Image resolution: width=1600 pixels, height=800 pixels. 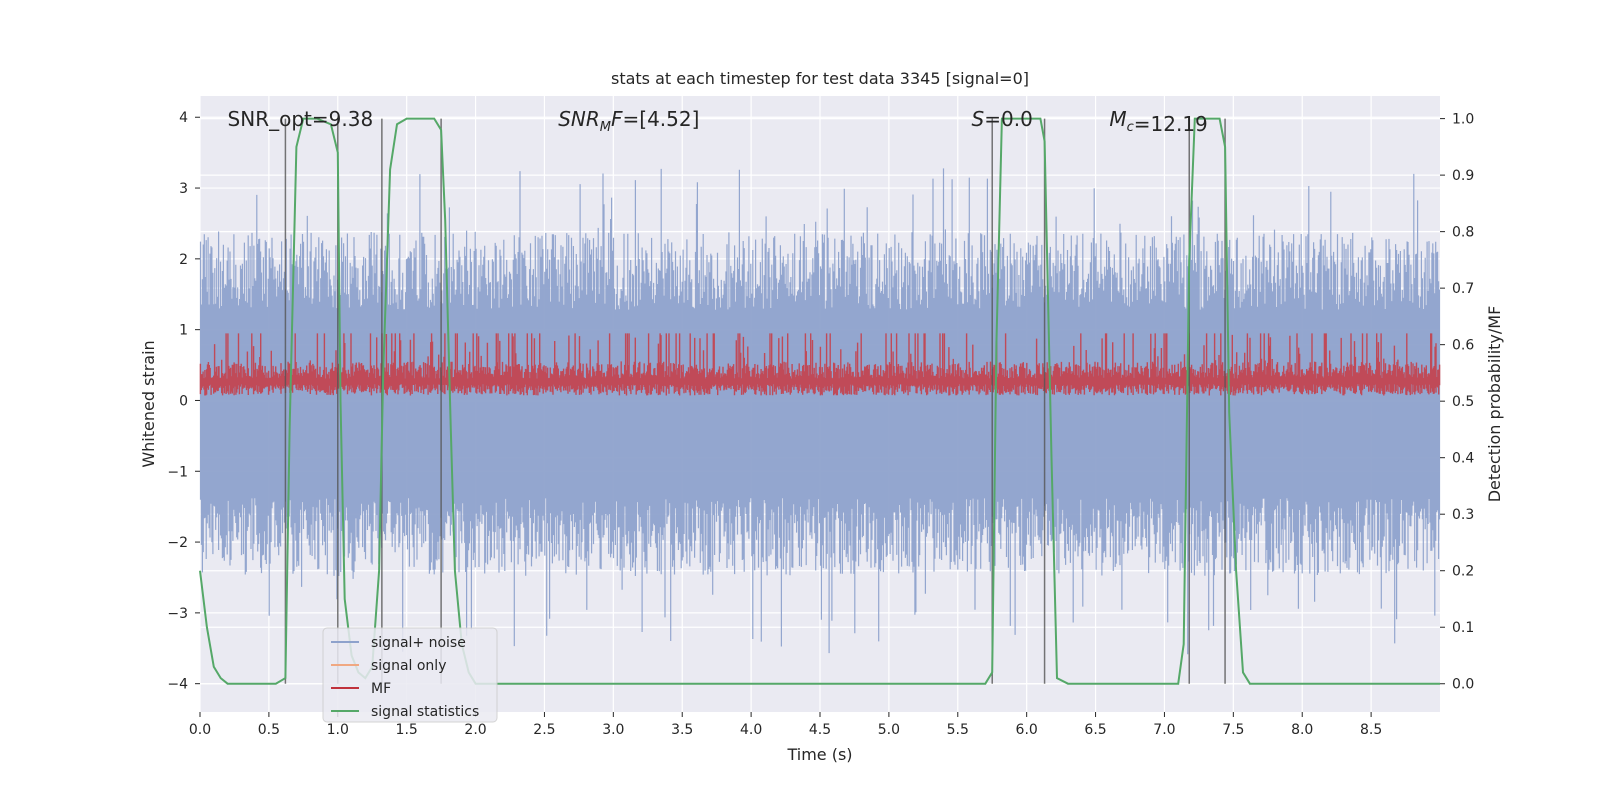 I want to click on x-tick-label: 1.0, so click(x=338, y=730).